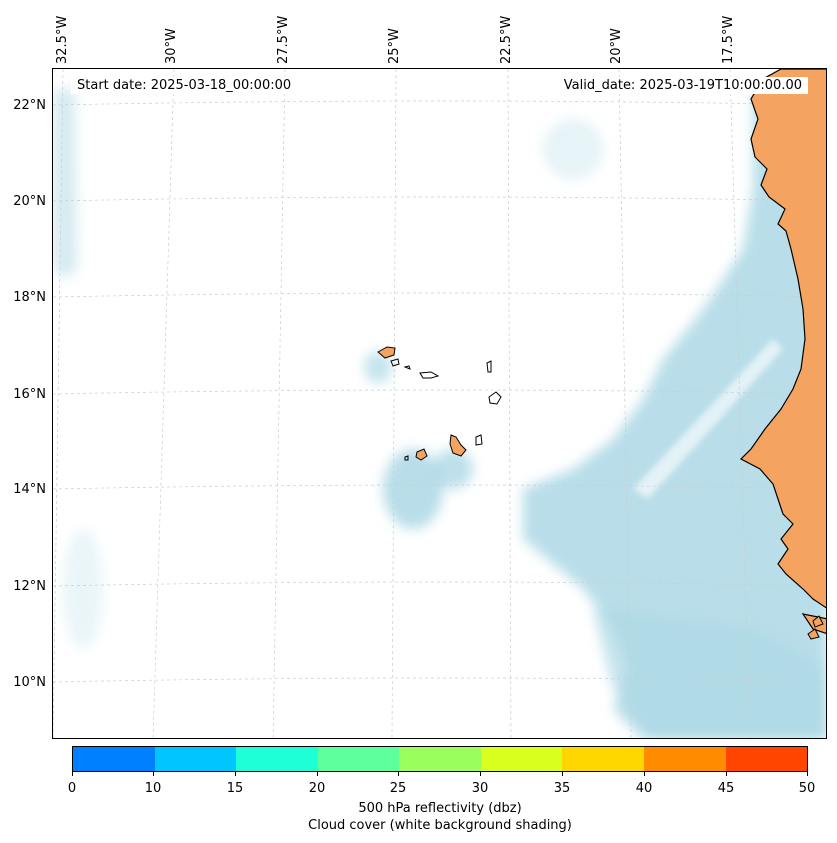 This screenshot has width=837, height=843. What do you see at coordinates (728, 39) in the screenshot?
I see `longitude-label: 17.5°W` at bounding box center [728, 39].